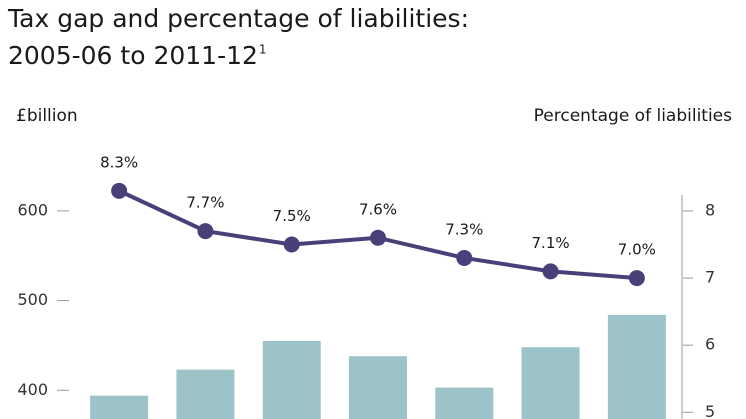 Image resolution: width=746 pixels, height=419 pixels. I want to click on y-axis-title: £billion, so click(47, 116).